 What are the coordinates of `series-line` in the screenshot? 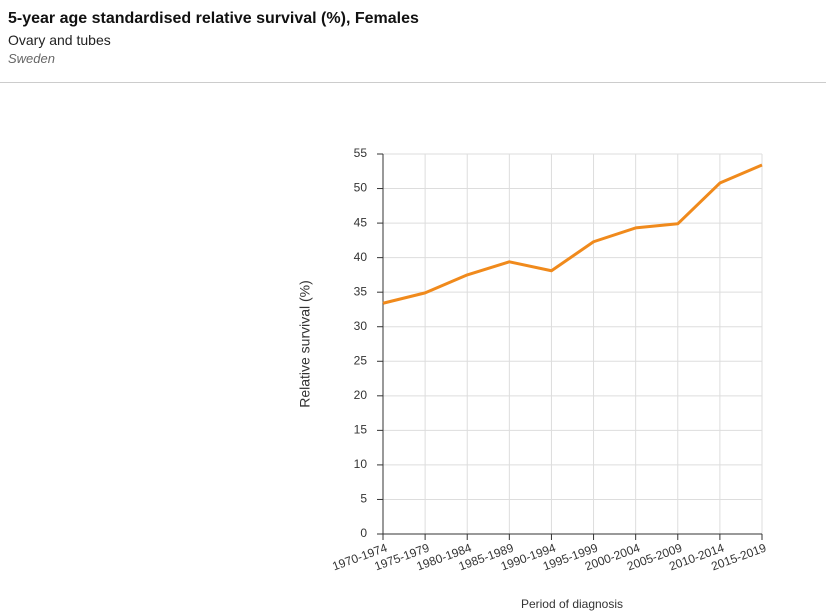 It's located at (572, 234).